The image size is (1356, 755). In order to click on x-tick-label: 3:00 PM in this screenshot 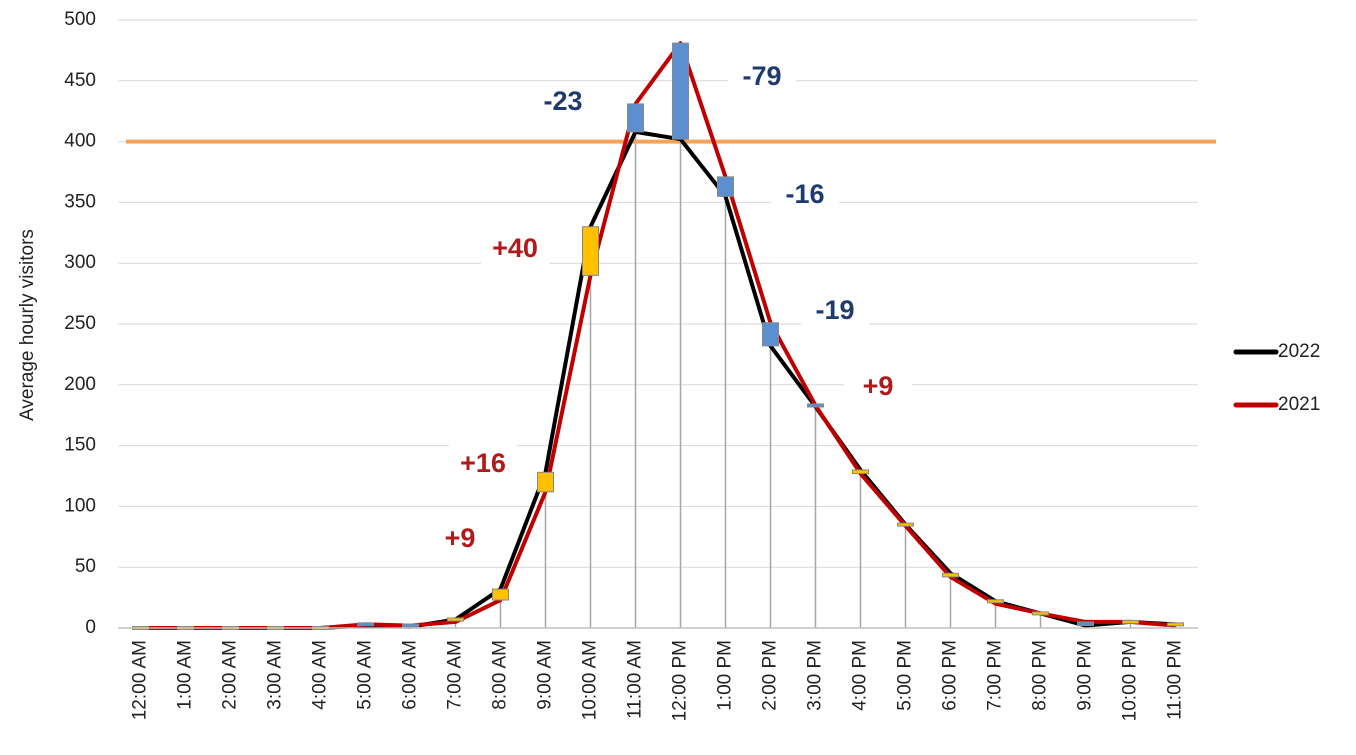, I will do `click(815, 675)`.